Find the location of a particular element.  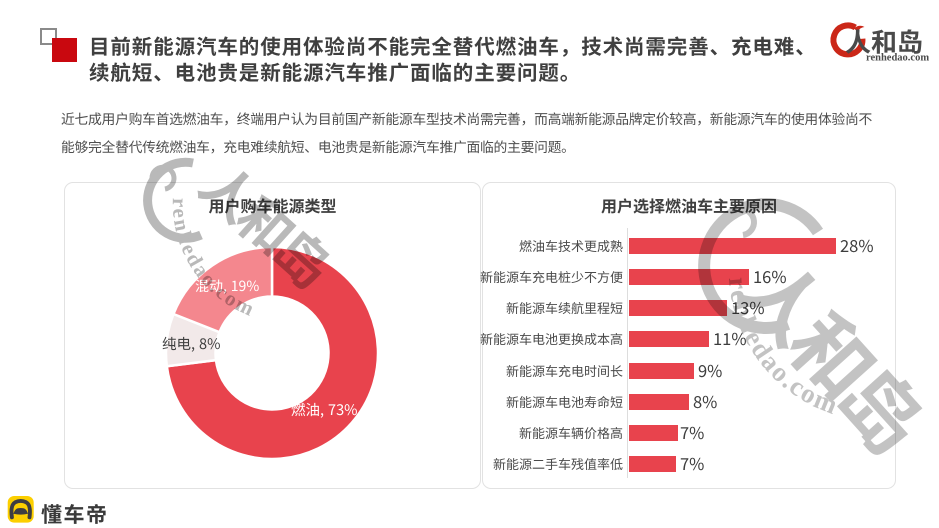

svg-text: 人和岛 is located at coordinates (884, 41).